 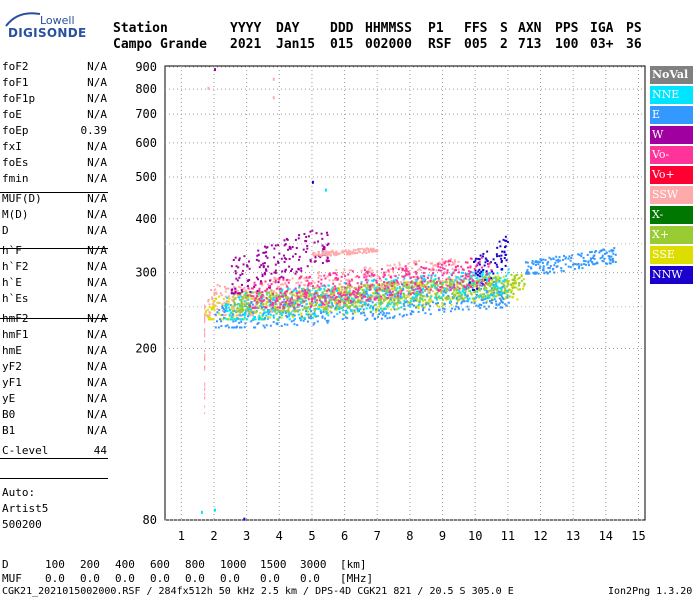 What do you see at coordinates (273, 98) in the screenshot?
I see `echo-outlier` at bounding box center [273, 98].